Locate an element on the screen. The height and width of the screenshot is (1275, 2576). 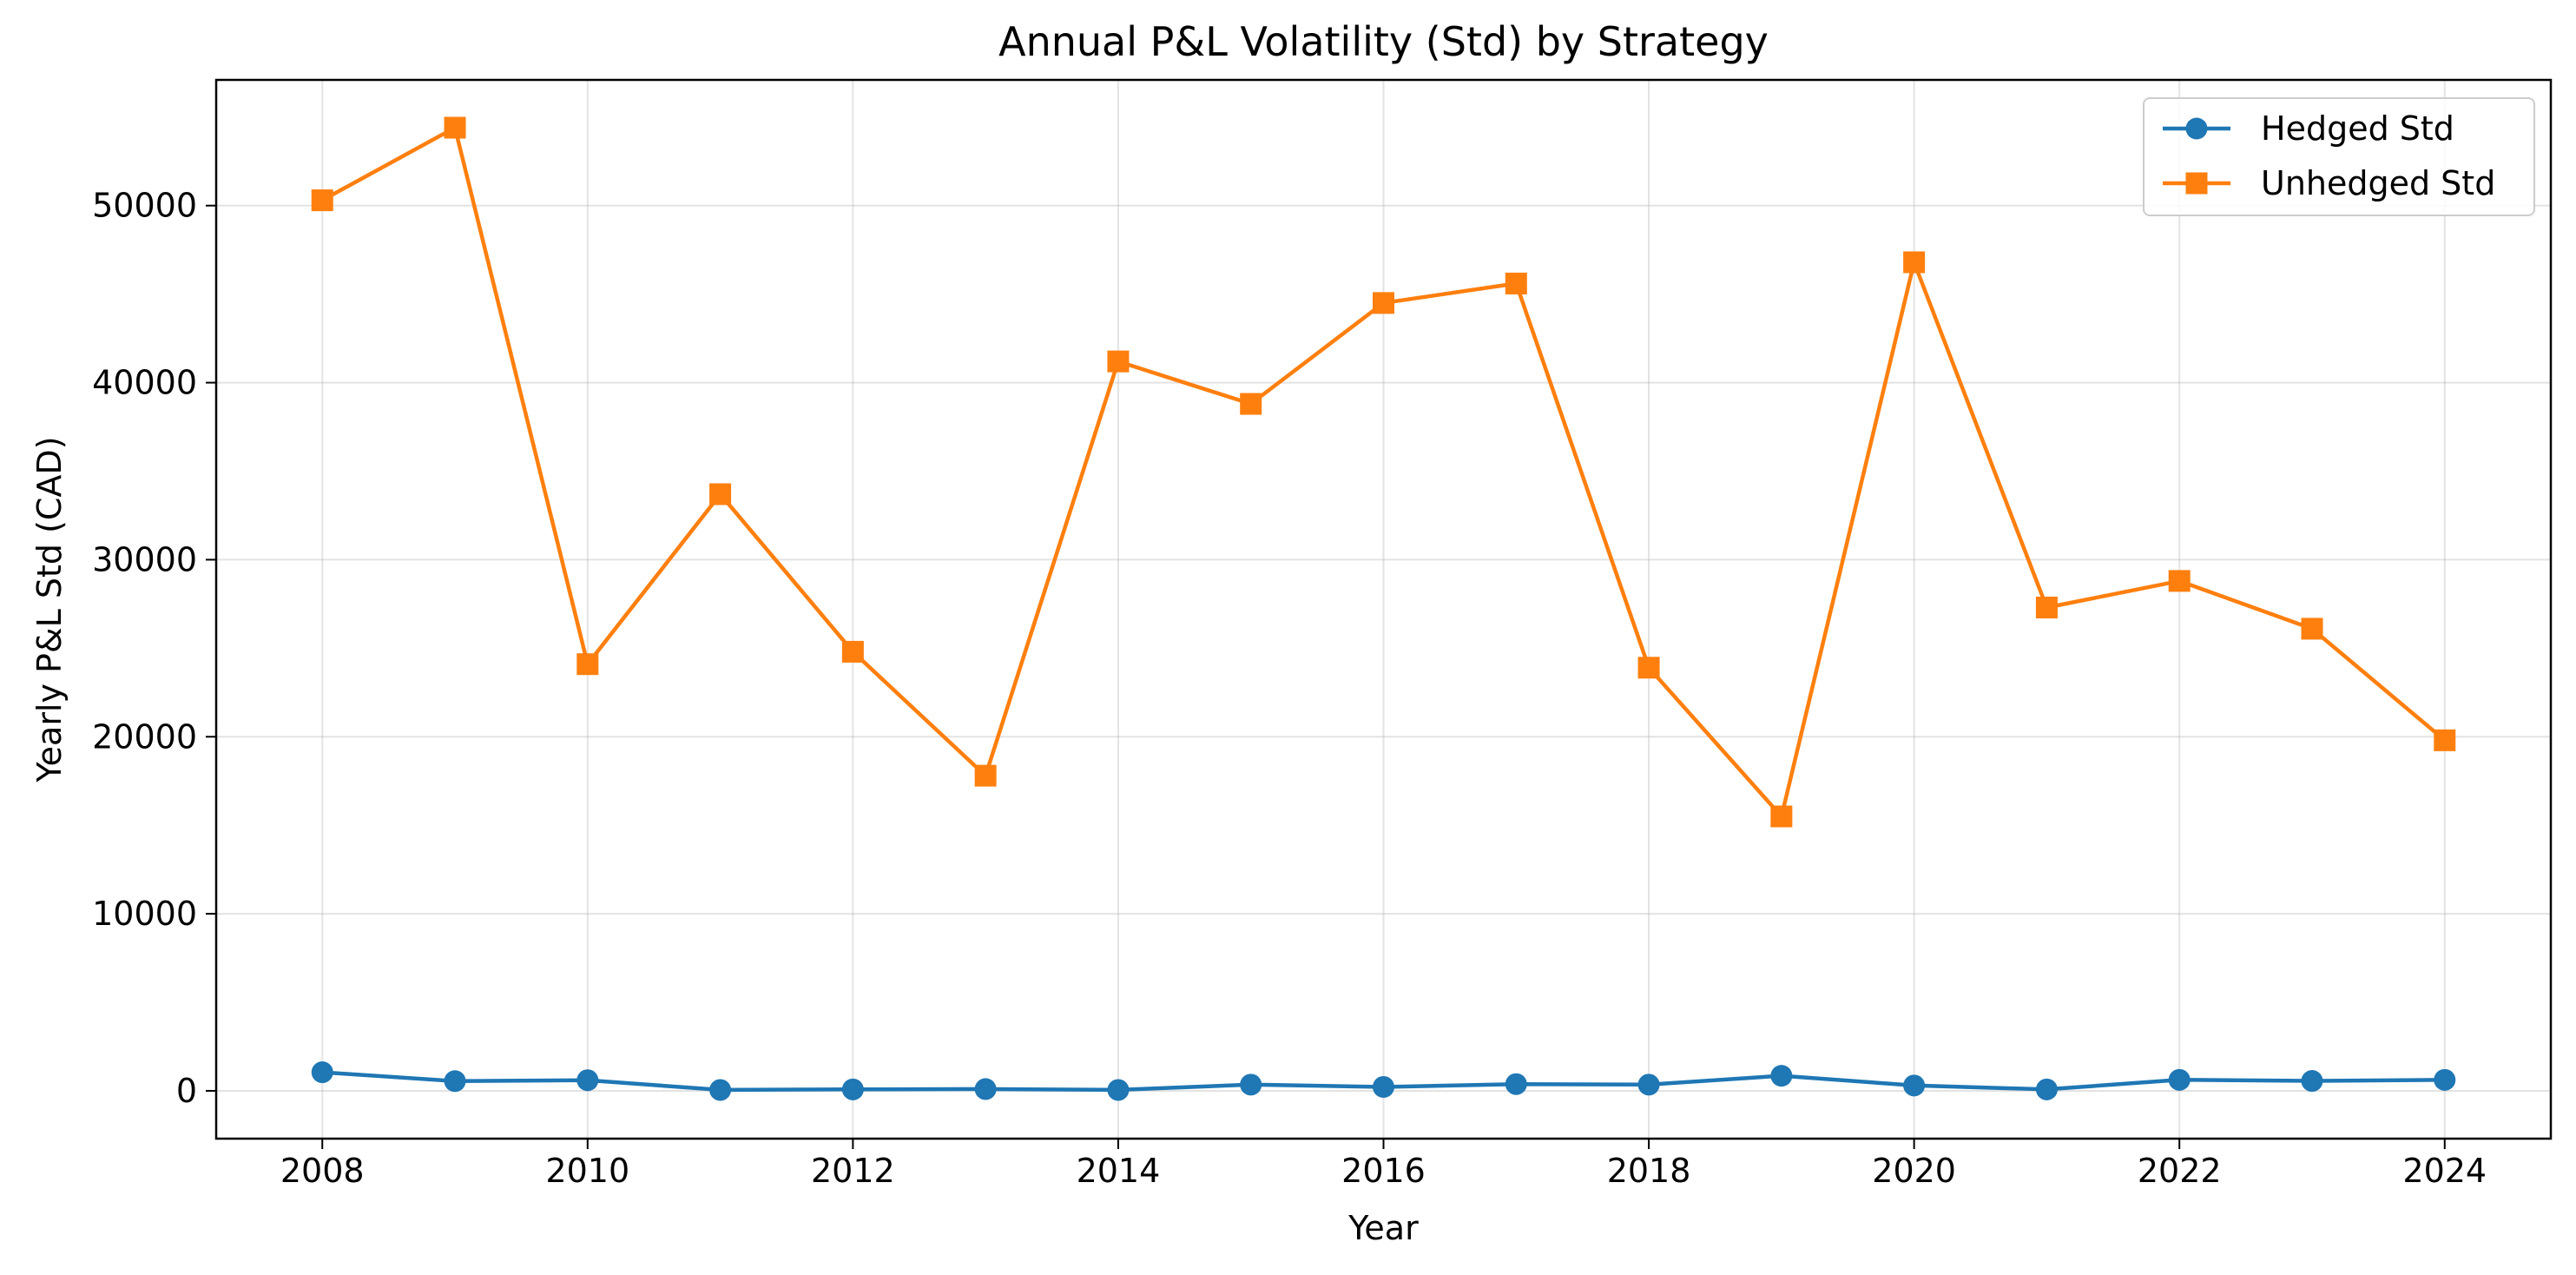
x-tick-label: 2014 is located at coordinates (1119, 1171).